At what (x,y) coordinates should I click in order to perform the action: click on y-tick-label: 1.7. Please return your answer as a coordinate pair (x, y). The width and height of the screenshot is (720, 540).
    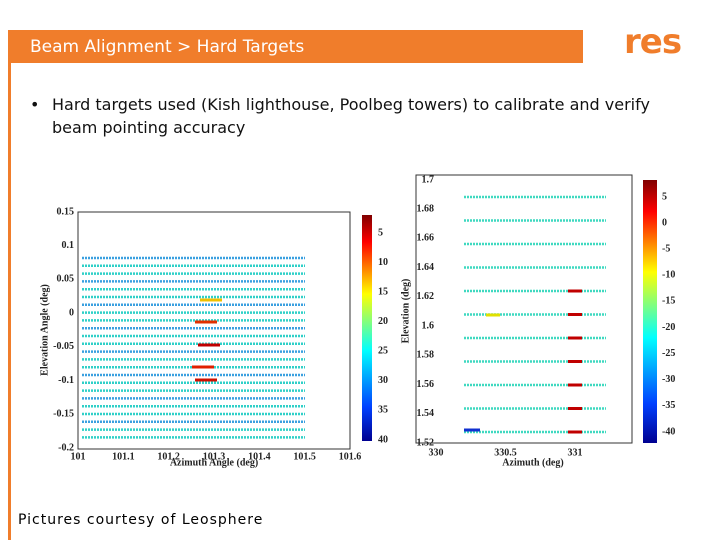
    Looking at the image, I should click on (428, 179).